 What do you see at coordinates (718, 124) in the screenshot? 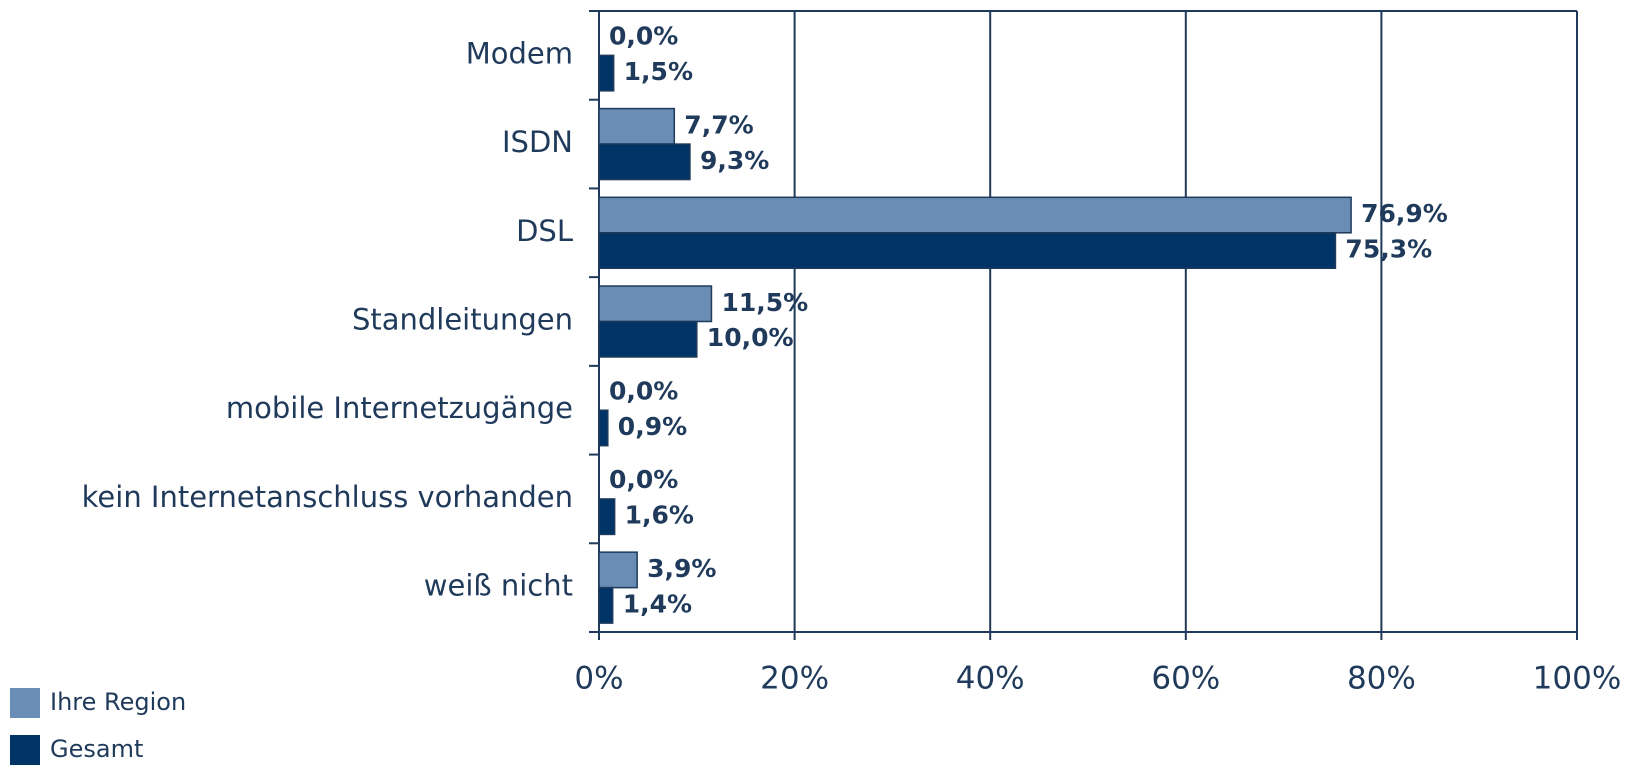
I see `value-label: 7,7%` at bounding box center [718, 124].